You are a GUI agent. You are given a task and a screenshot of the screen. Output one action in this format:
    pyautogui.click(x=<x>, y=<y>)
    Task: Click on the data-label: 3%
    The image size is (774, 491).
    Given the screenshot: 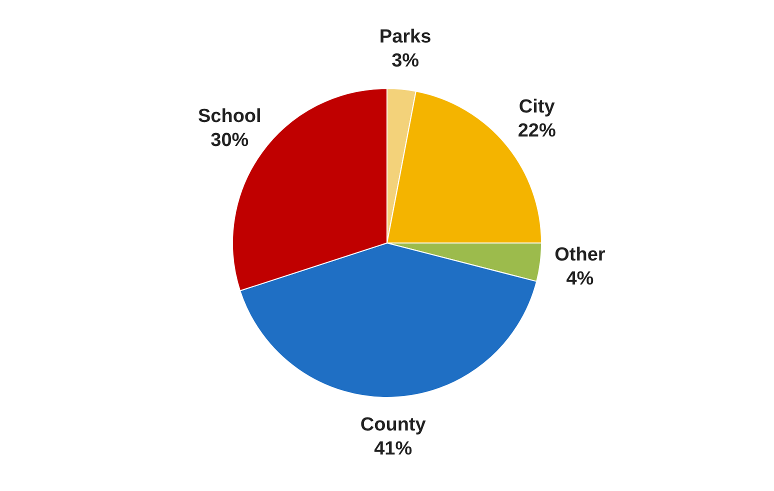 What is the action you would take?
    pyautogui.click(x=406, y=61)
    